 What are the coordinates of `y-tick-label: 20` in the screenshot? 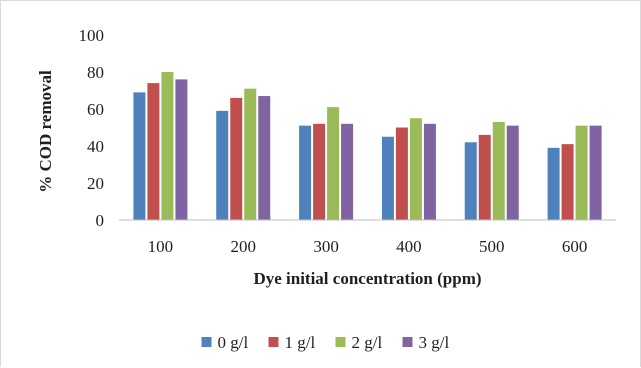 It's located at (95, 183).